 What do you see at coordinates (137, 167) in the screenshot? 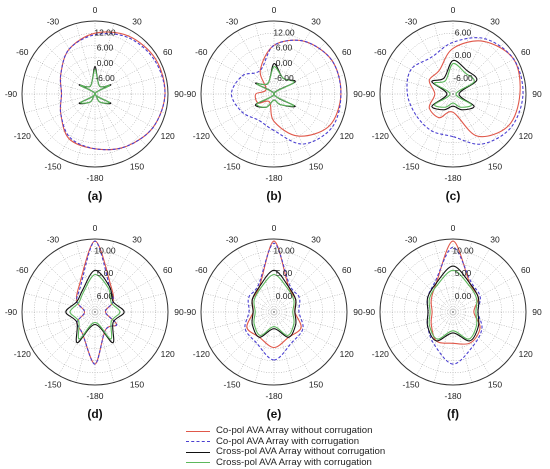
I see `angle-tick-label: 150` at bounding box center [137, 167].